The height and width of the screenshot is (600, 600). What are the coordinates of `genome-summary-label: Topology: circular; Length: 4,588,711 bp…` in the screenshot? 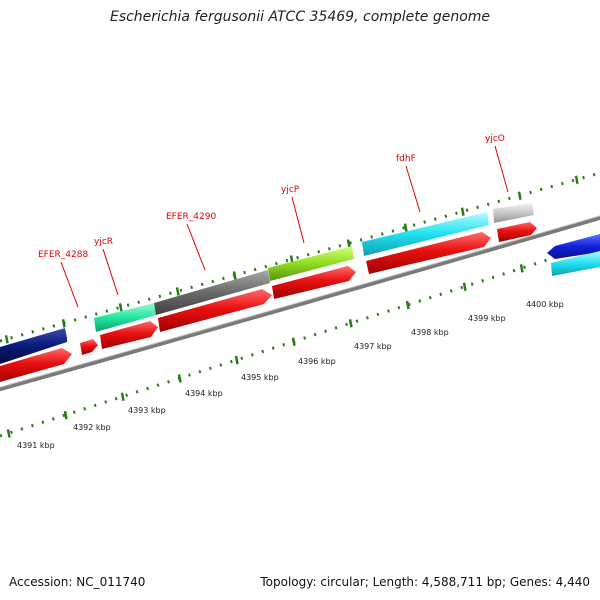 It's located at (425, 582).